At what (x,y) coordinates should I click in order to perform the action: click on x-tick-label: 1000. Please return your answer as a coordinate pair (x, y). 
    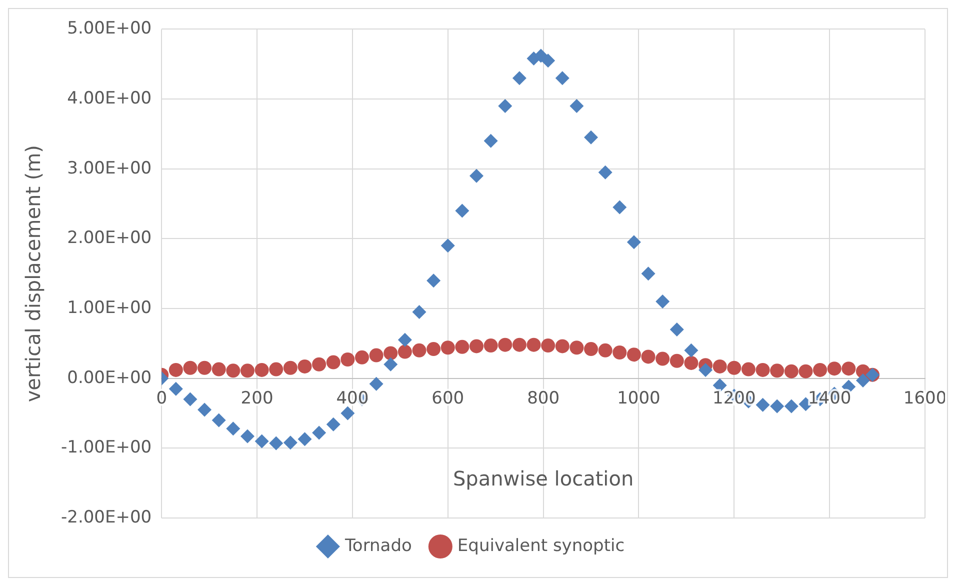
    Looking at the image, I should click on (638, 398).